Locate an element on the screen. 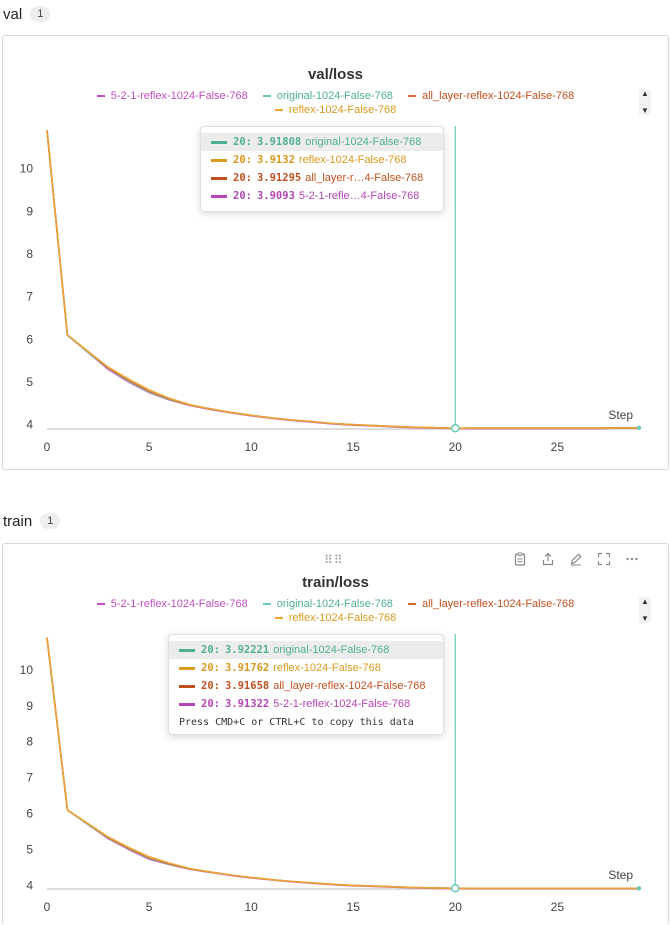 The image size is (671, 925). panel-toolbar is located at coordinates (576, 560).